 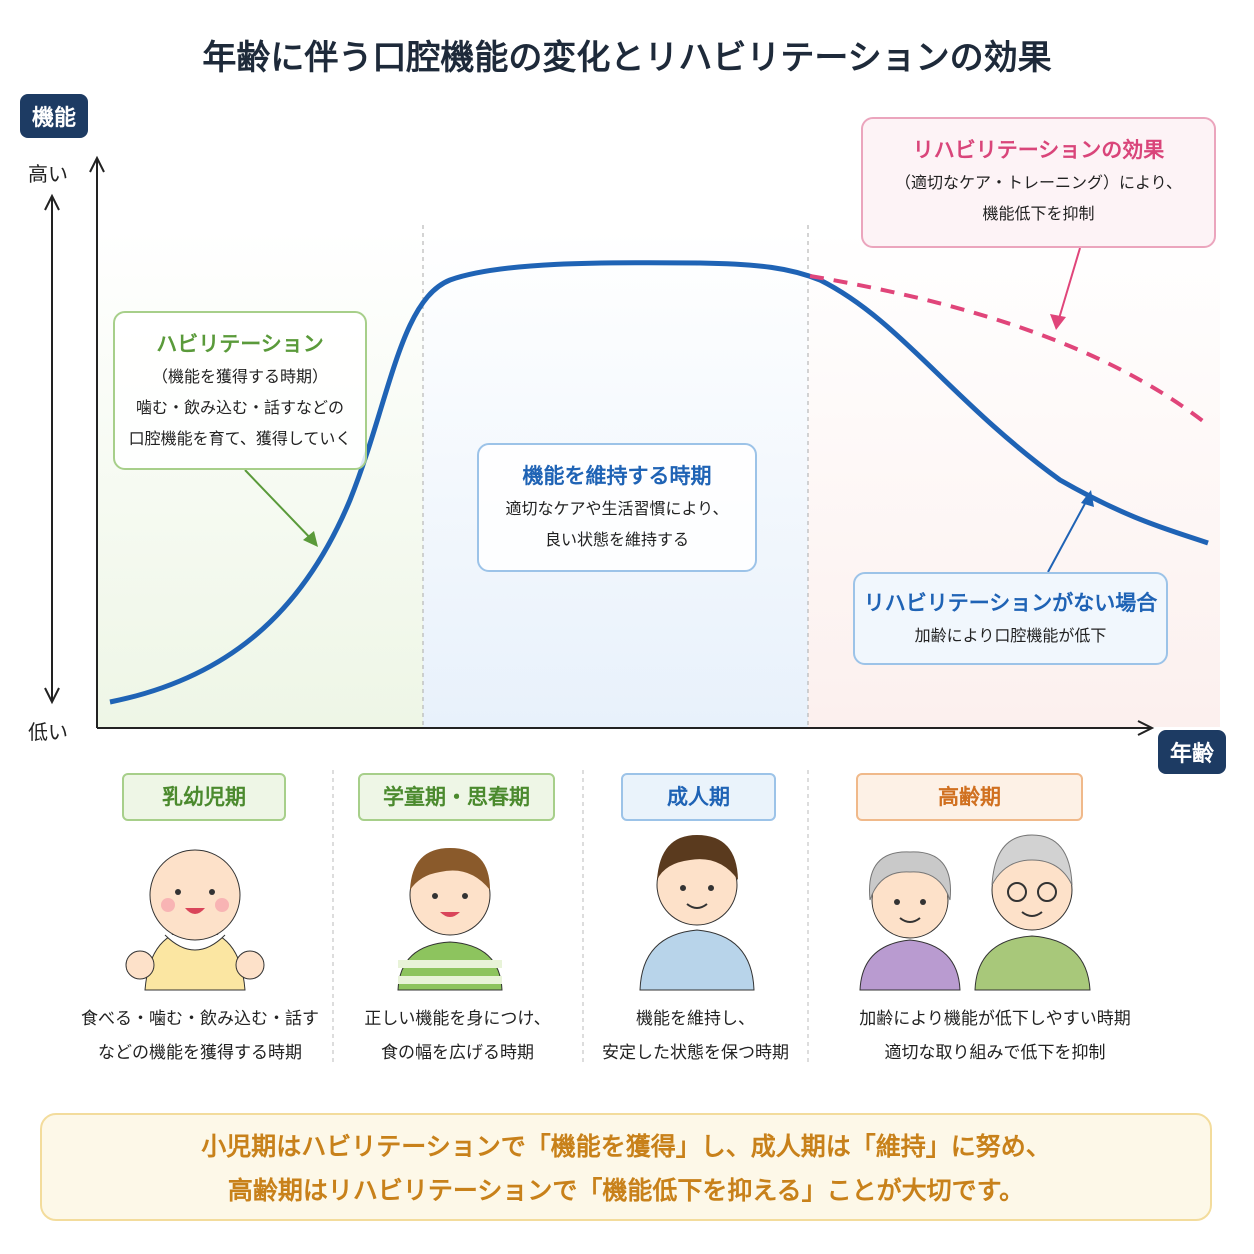 I want to click on elderly-man-illustration, so click(x=1032, y=912).